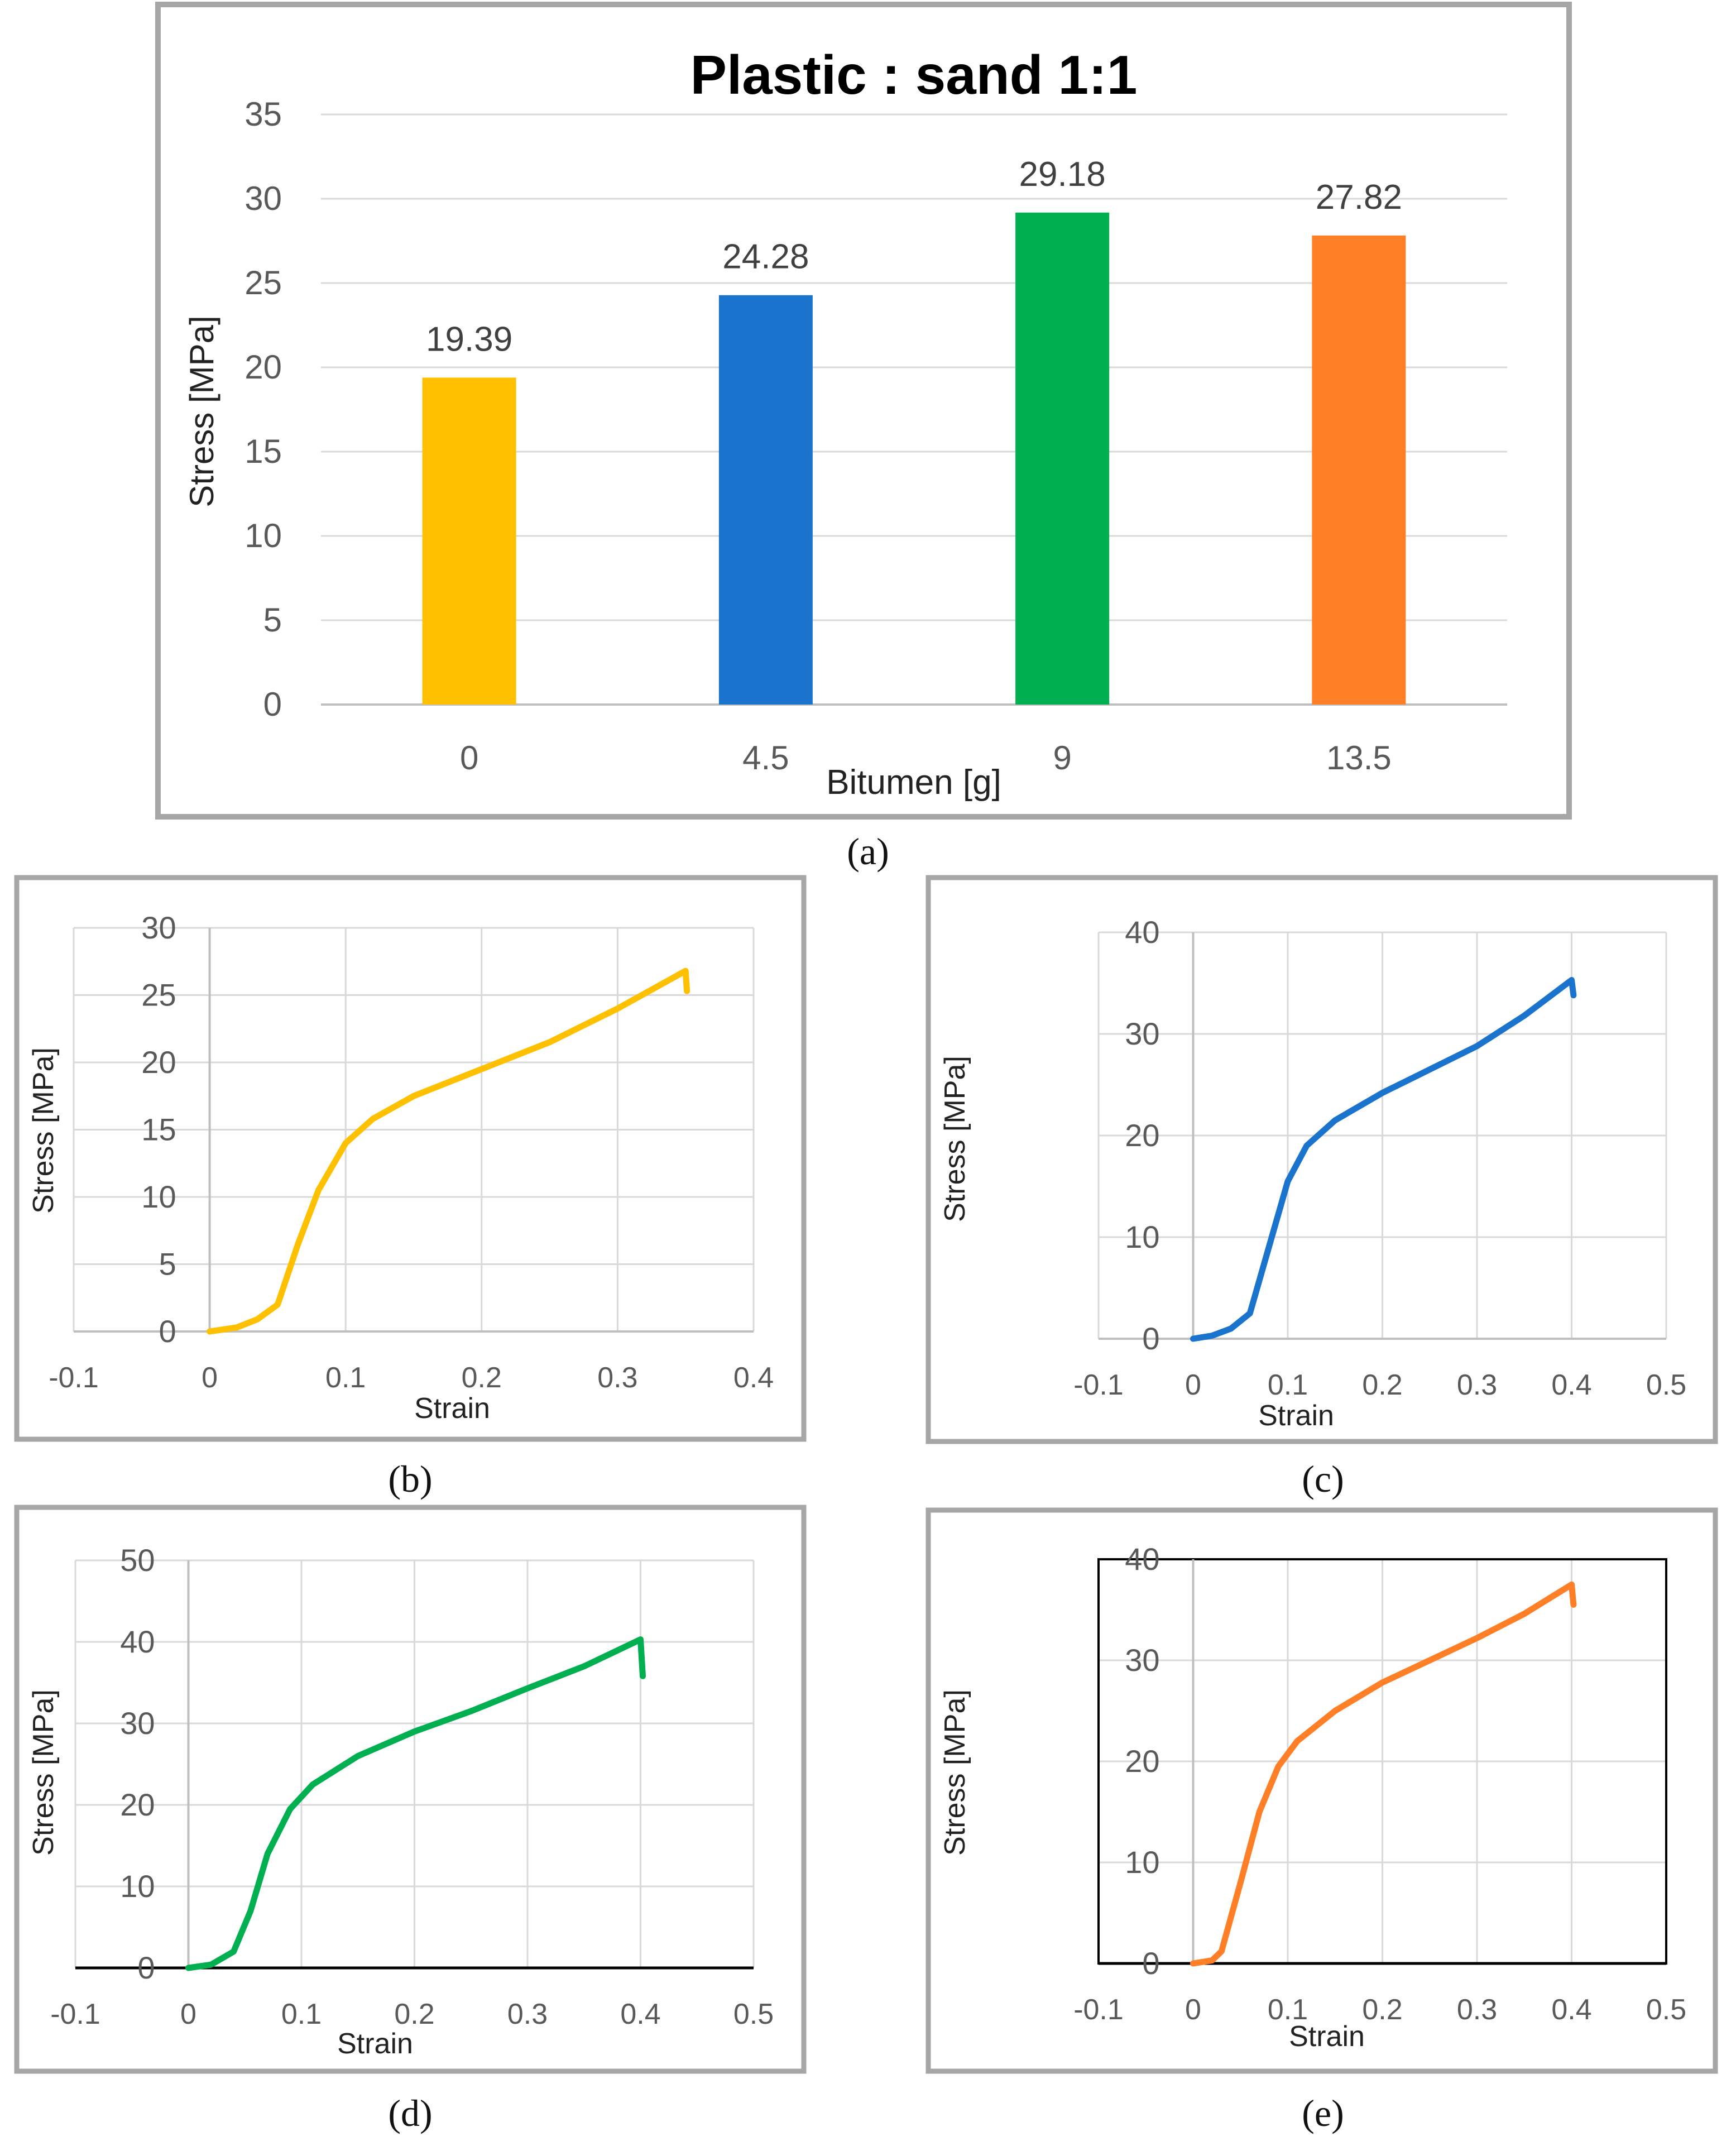 Image resolution: width=1736 pixels, height=2146 pixels. I want to click on plot-area: 0 5 10 15 20 25 30 -0.1 0 0.1 0.2 0.3 0.4, so click(411, 1152).